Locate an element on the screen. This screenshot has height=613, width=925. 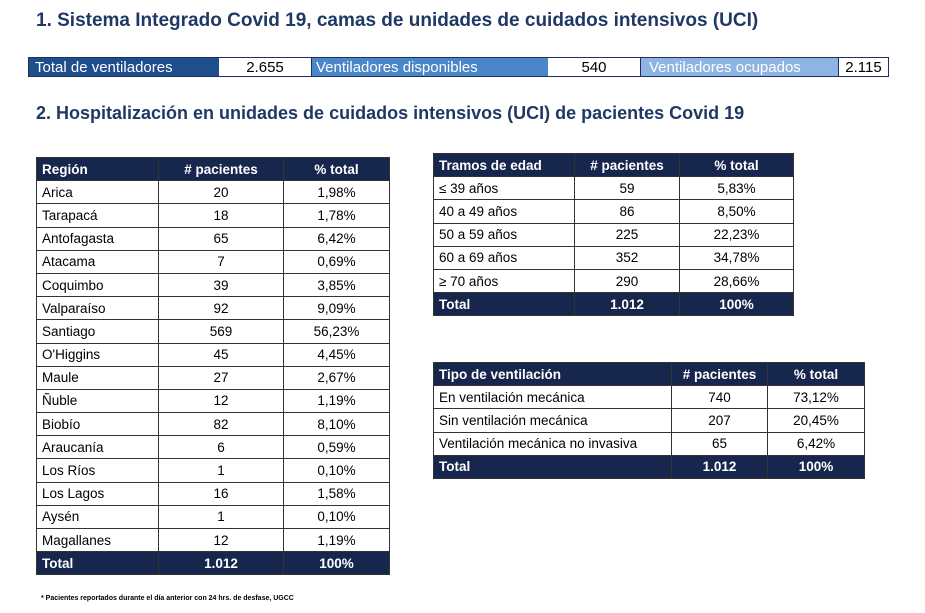
table-header-row: Región # pacientes% total is located at coordinates (213, 169).